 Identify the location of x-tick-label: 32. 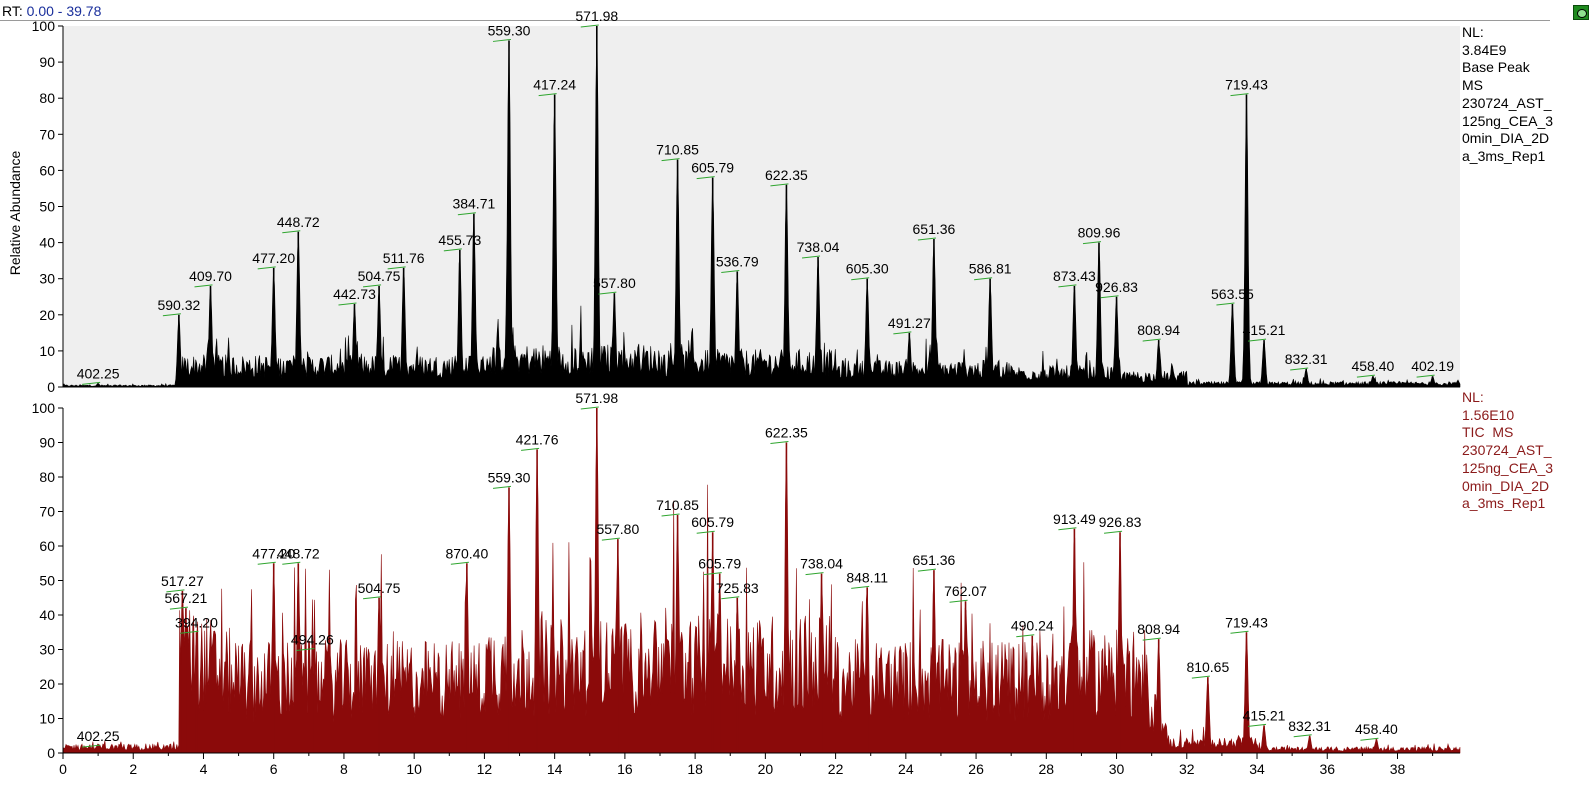
(1187, 769).